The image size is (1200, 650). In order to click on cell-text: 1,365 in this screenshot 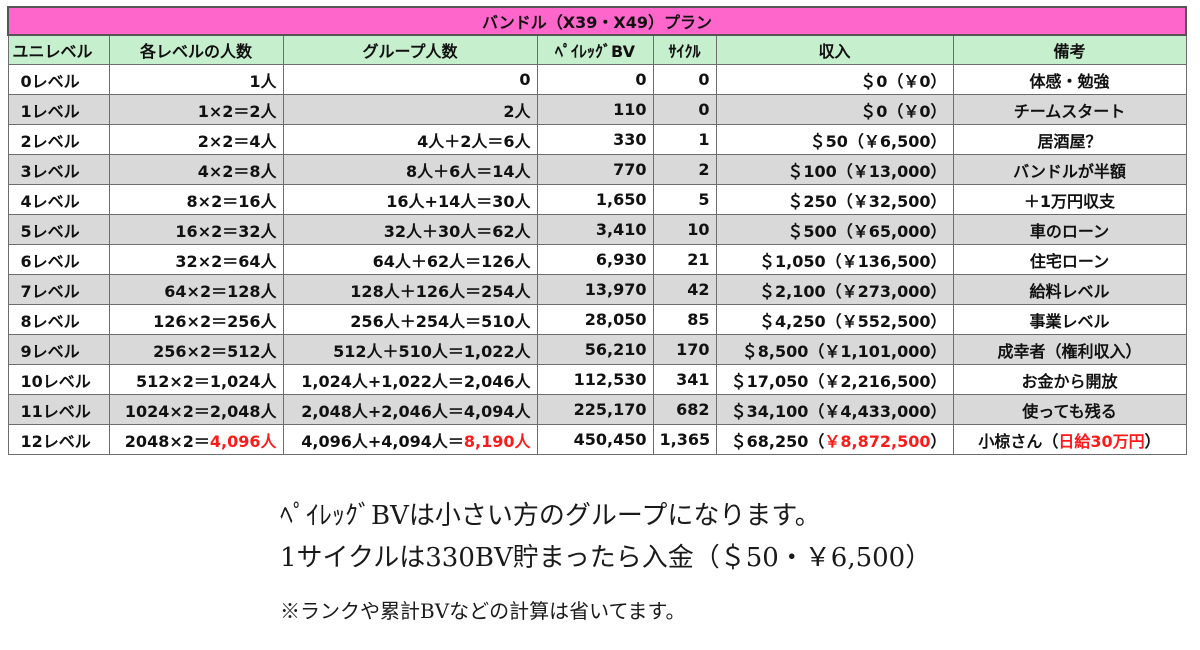, I will do `click(685, 439)`.